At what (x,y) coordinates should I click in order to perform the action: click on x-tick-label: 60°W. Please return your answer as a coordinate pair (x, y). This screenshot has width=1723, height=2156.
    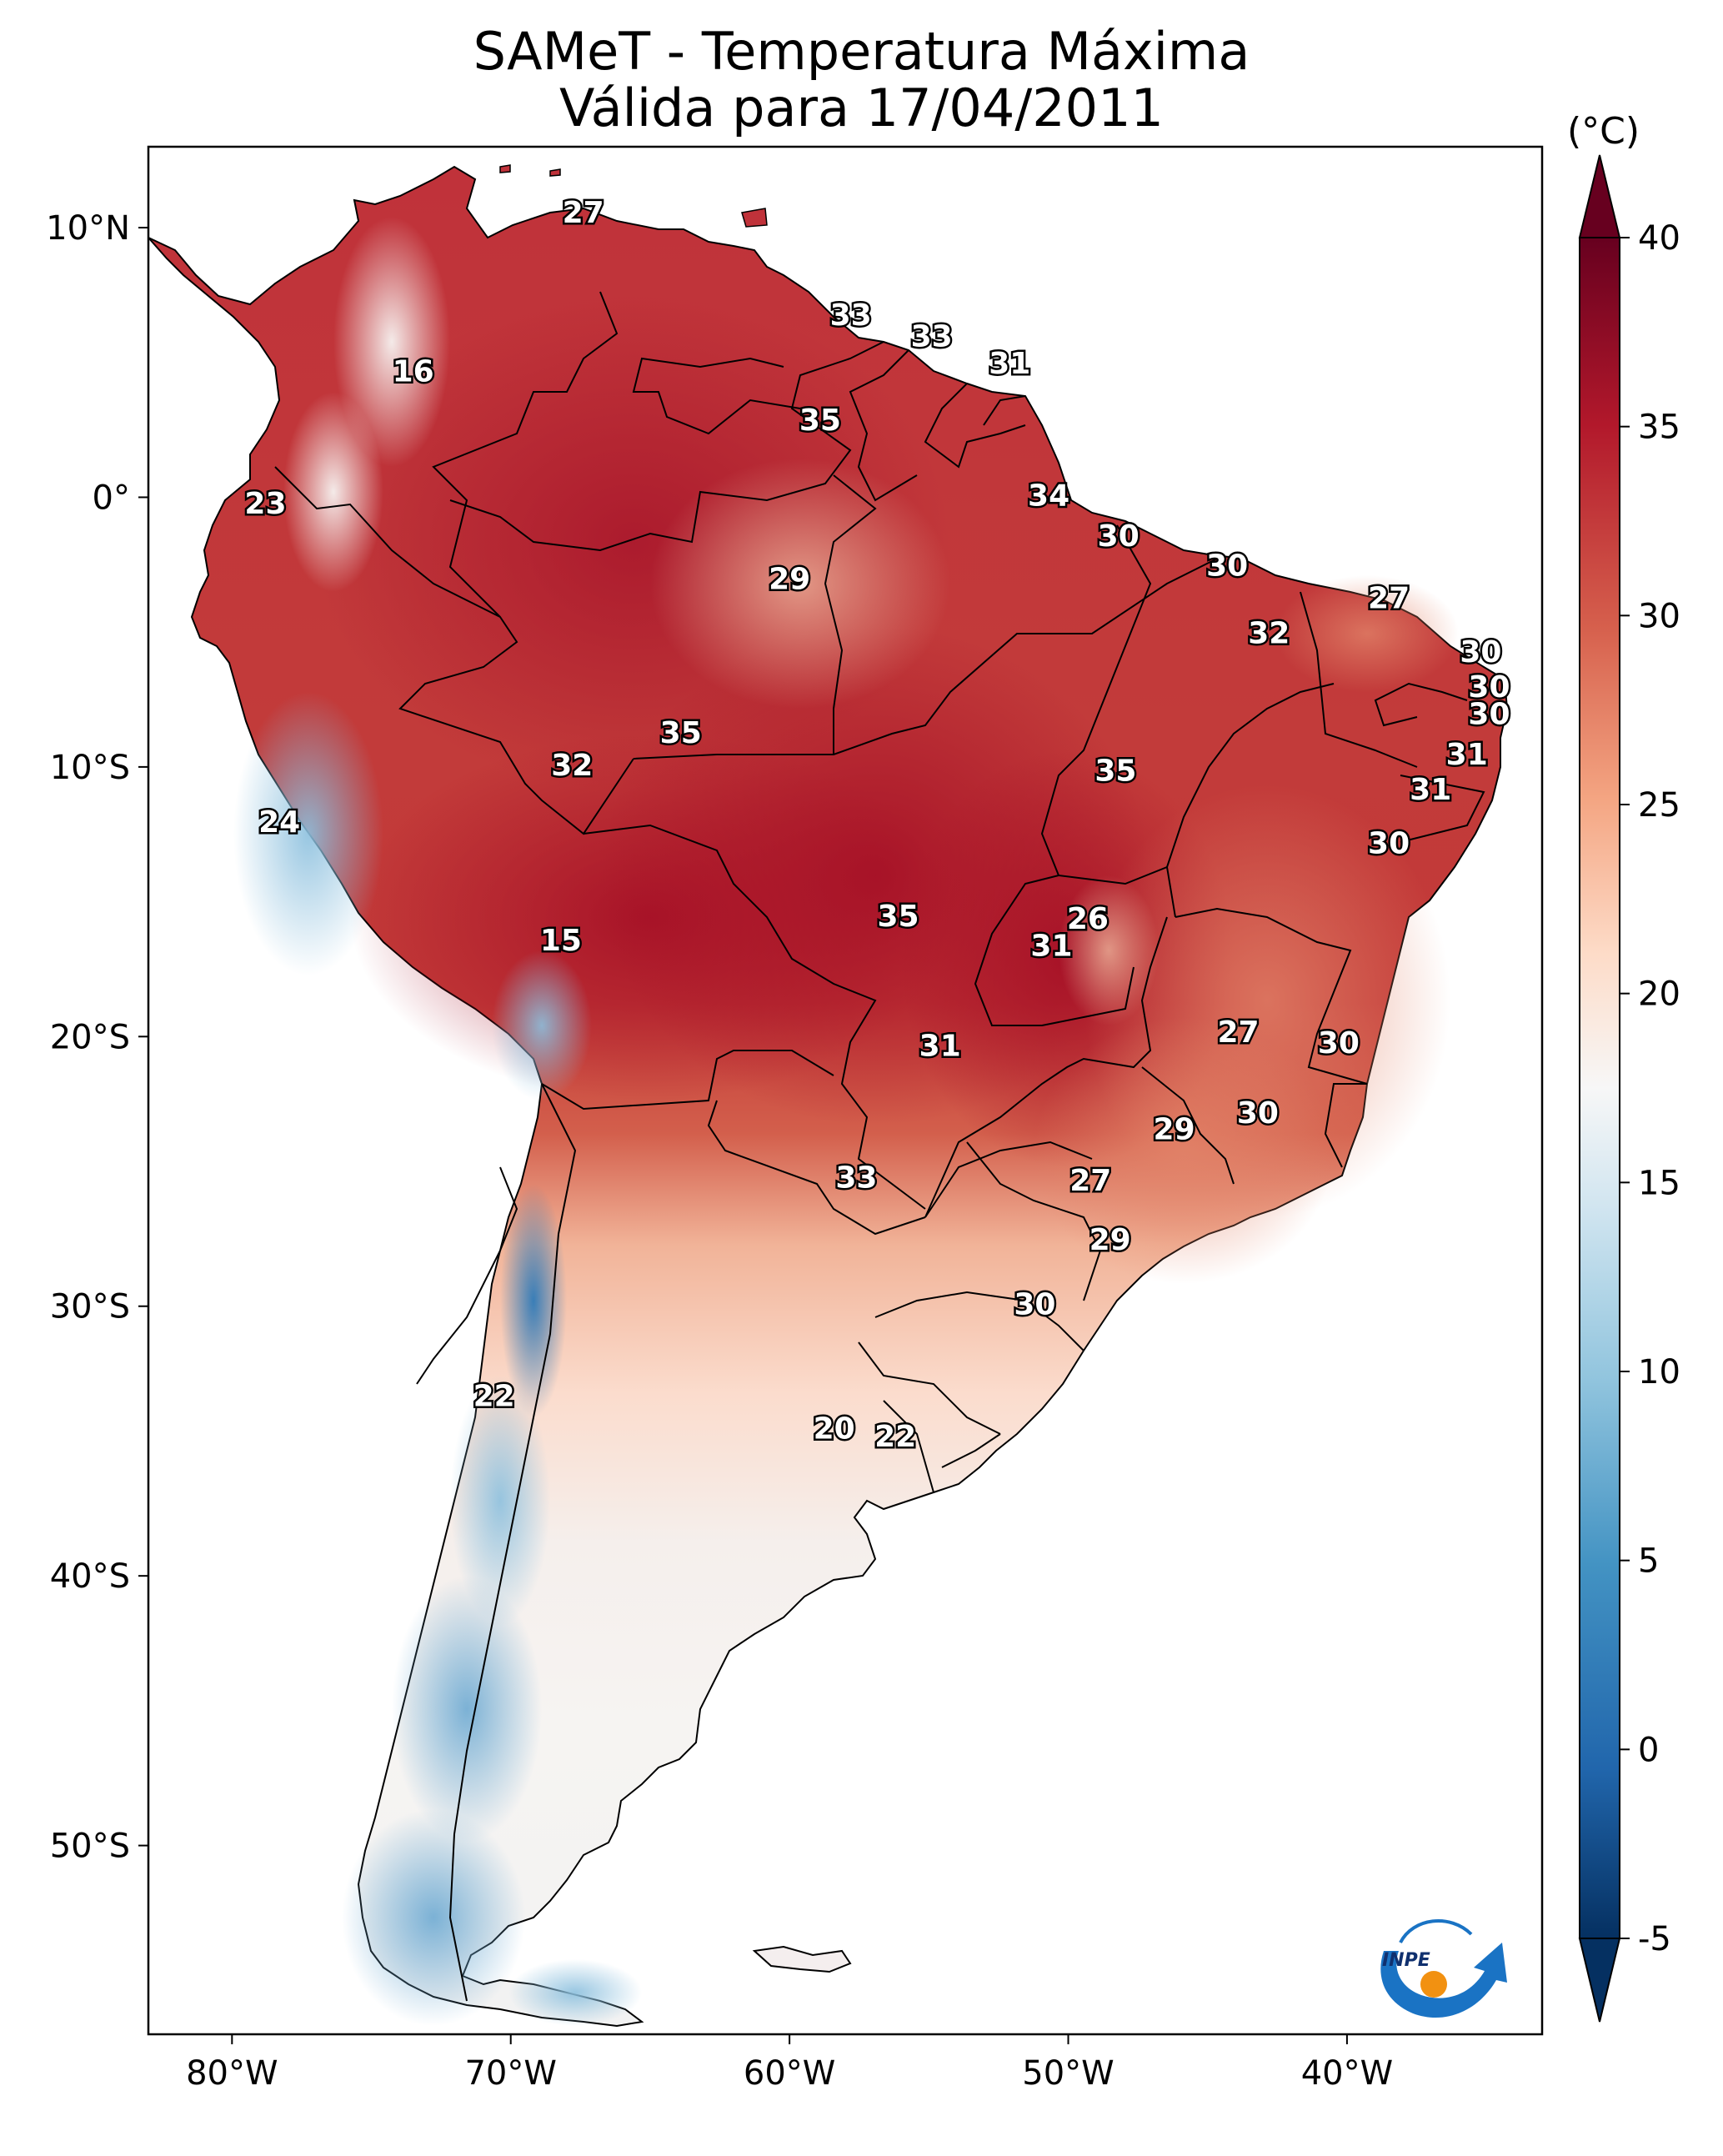
    Looking at the image, I should click on (790, 2073).